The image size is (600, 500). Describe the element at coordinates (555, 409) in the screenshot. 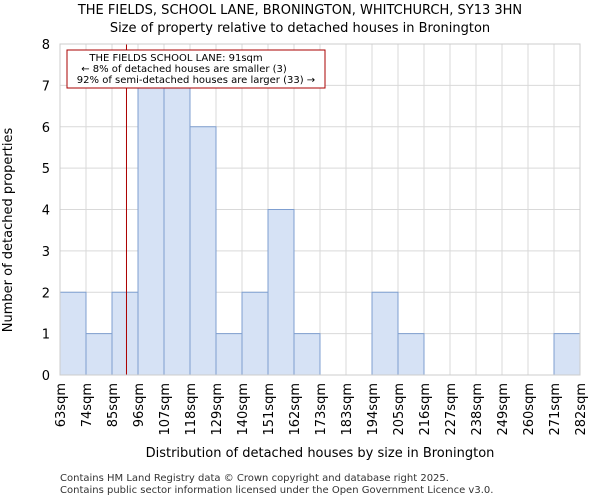

I see `x-tick-label: 271sqm` at that location.